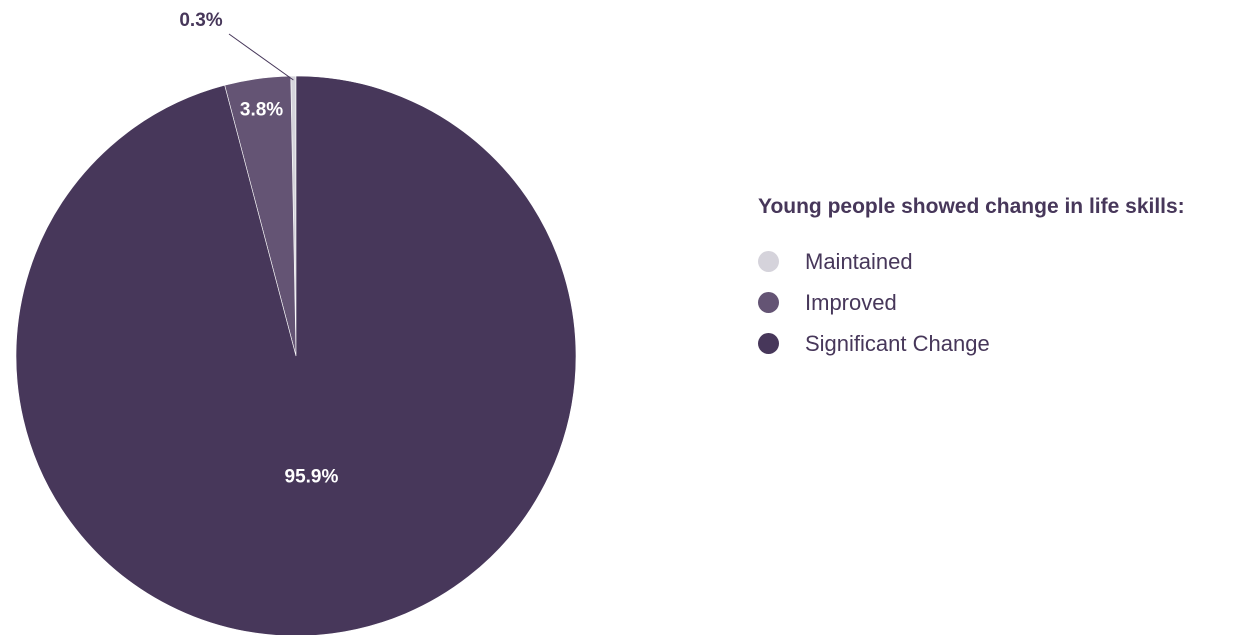  I want to click on slice-label-maintained: 0.3%, so click(200, 20).